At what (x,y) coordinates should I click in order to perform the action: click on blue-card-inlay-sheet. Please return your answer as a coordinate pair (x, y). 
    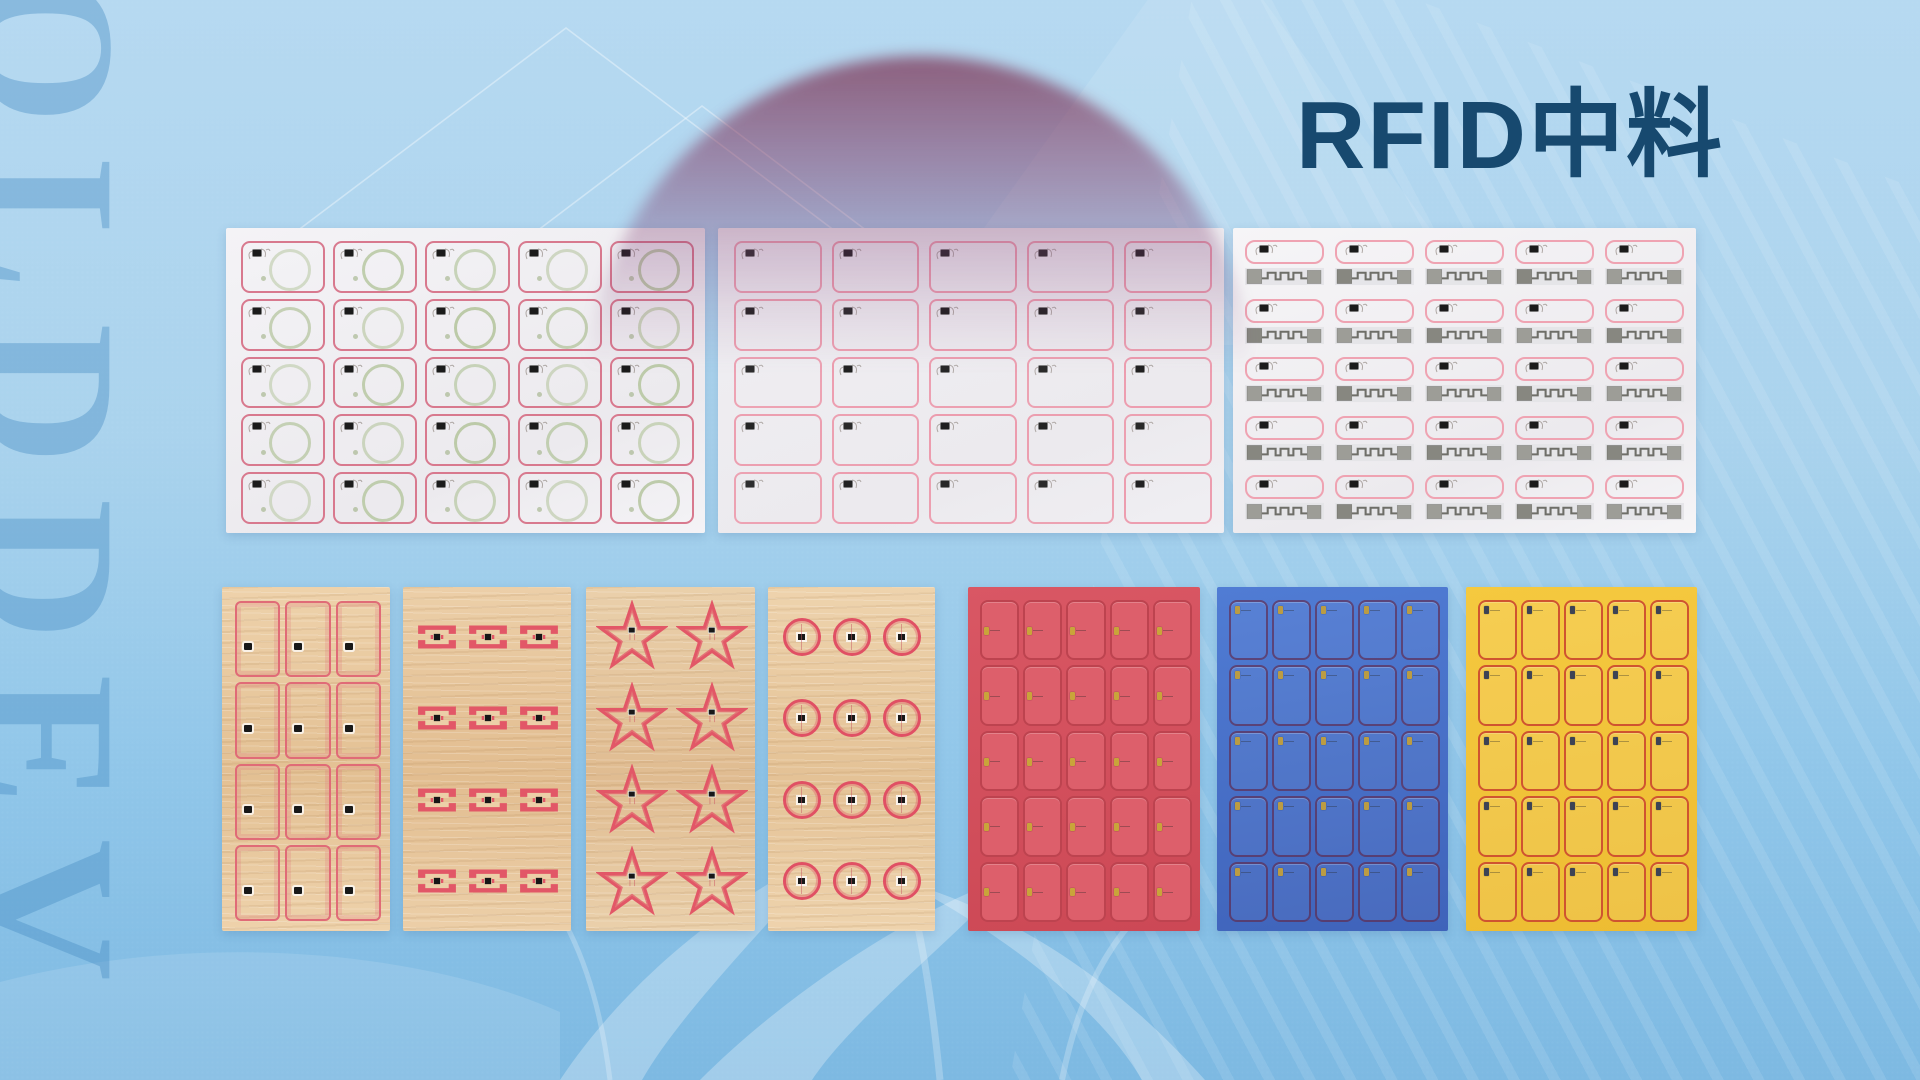
    Looking at the image, I should click on (1332, 759).